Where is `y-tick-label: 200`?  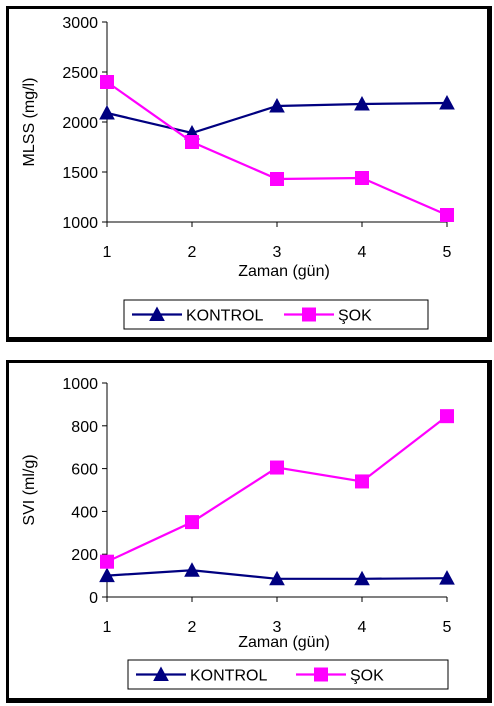
y-tick-label: 200 is located at coordinates (84, 555).